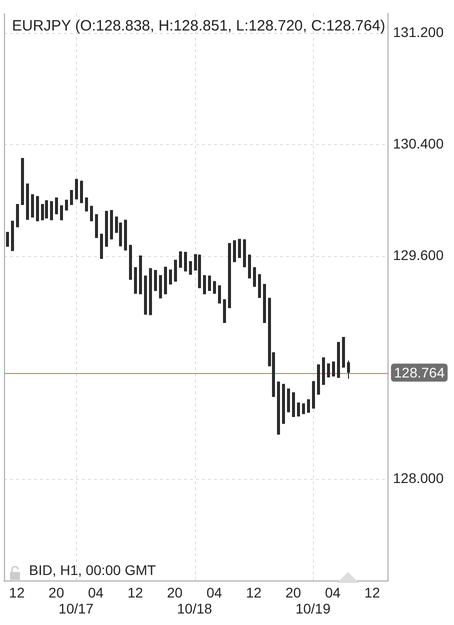 The image size is (454, 625). I want to click on y-tick-label: 129.600, so click(418, 254).